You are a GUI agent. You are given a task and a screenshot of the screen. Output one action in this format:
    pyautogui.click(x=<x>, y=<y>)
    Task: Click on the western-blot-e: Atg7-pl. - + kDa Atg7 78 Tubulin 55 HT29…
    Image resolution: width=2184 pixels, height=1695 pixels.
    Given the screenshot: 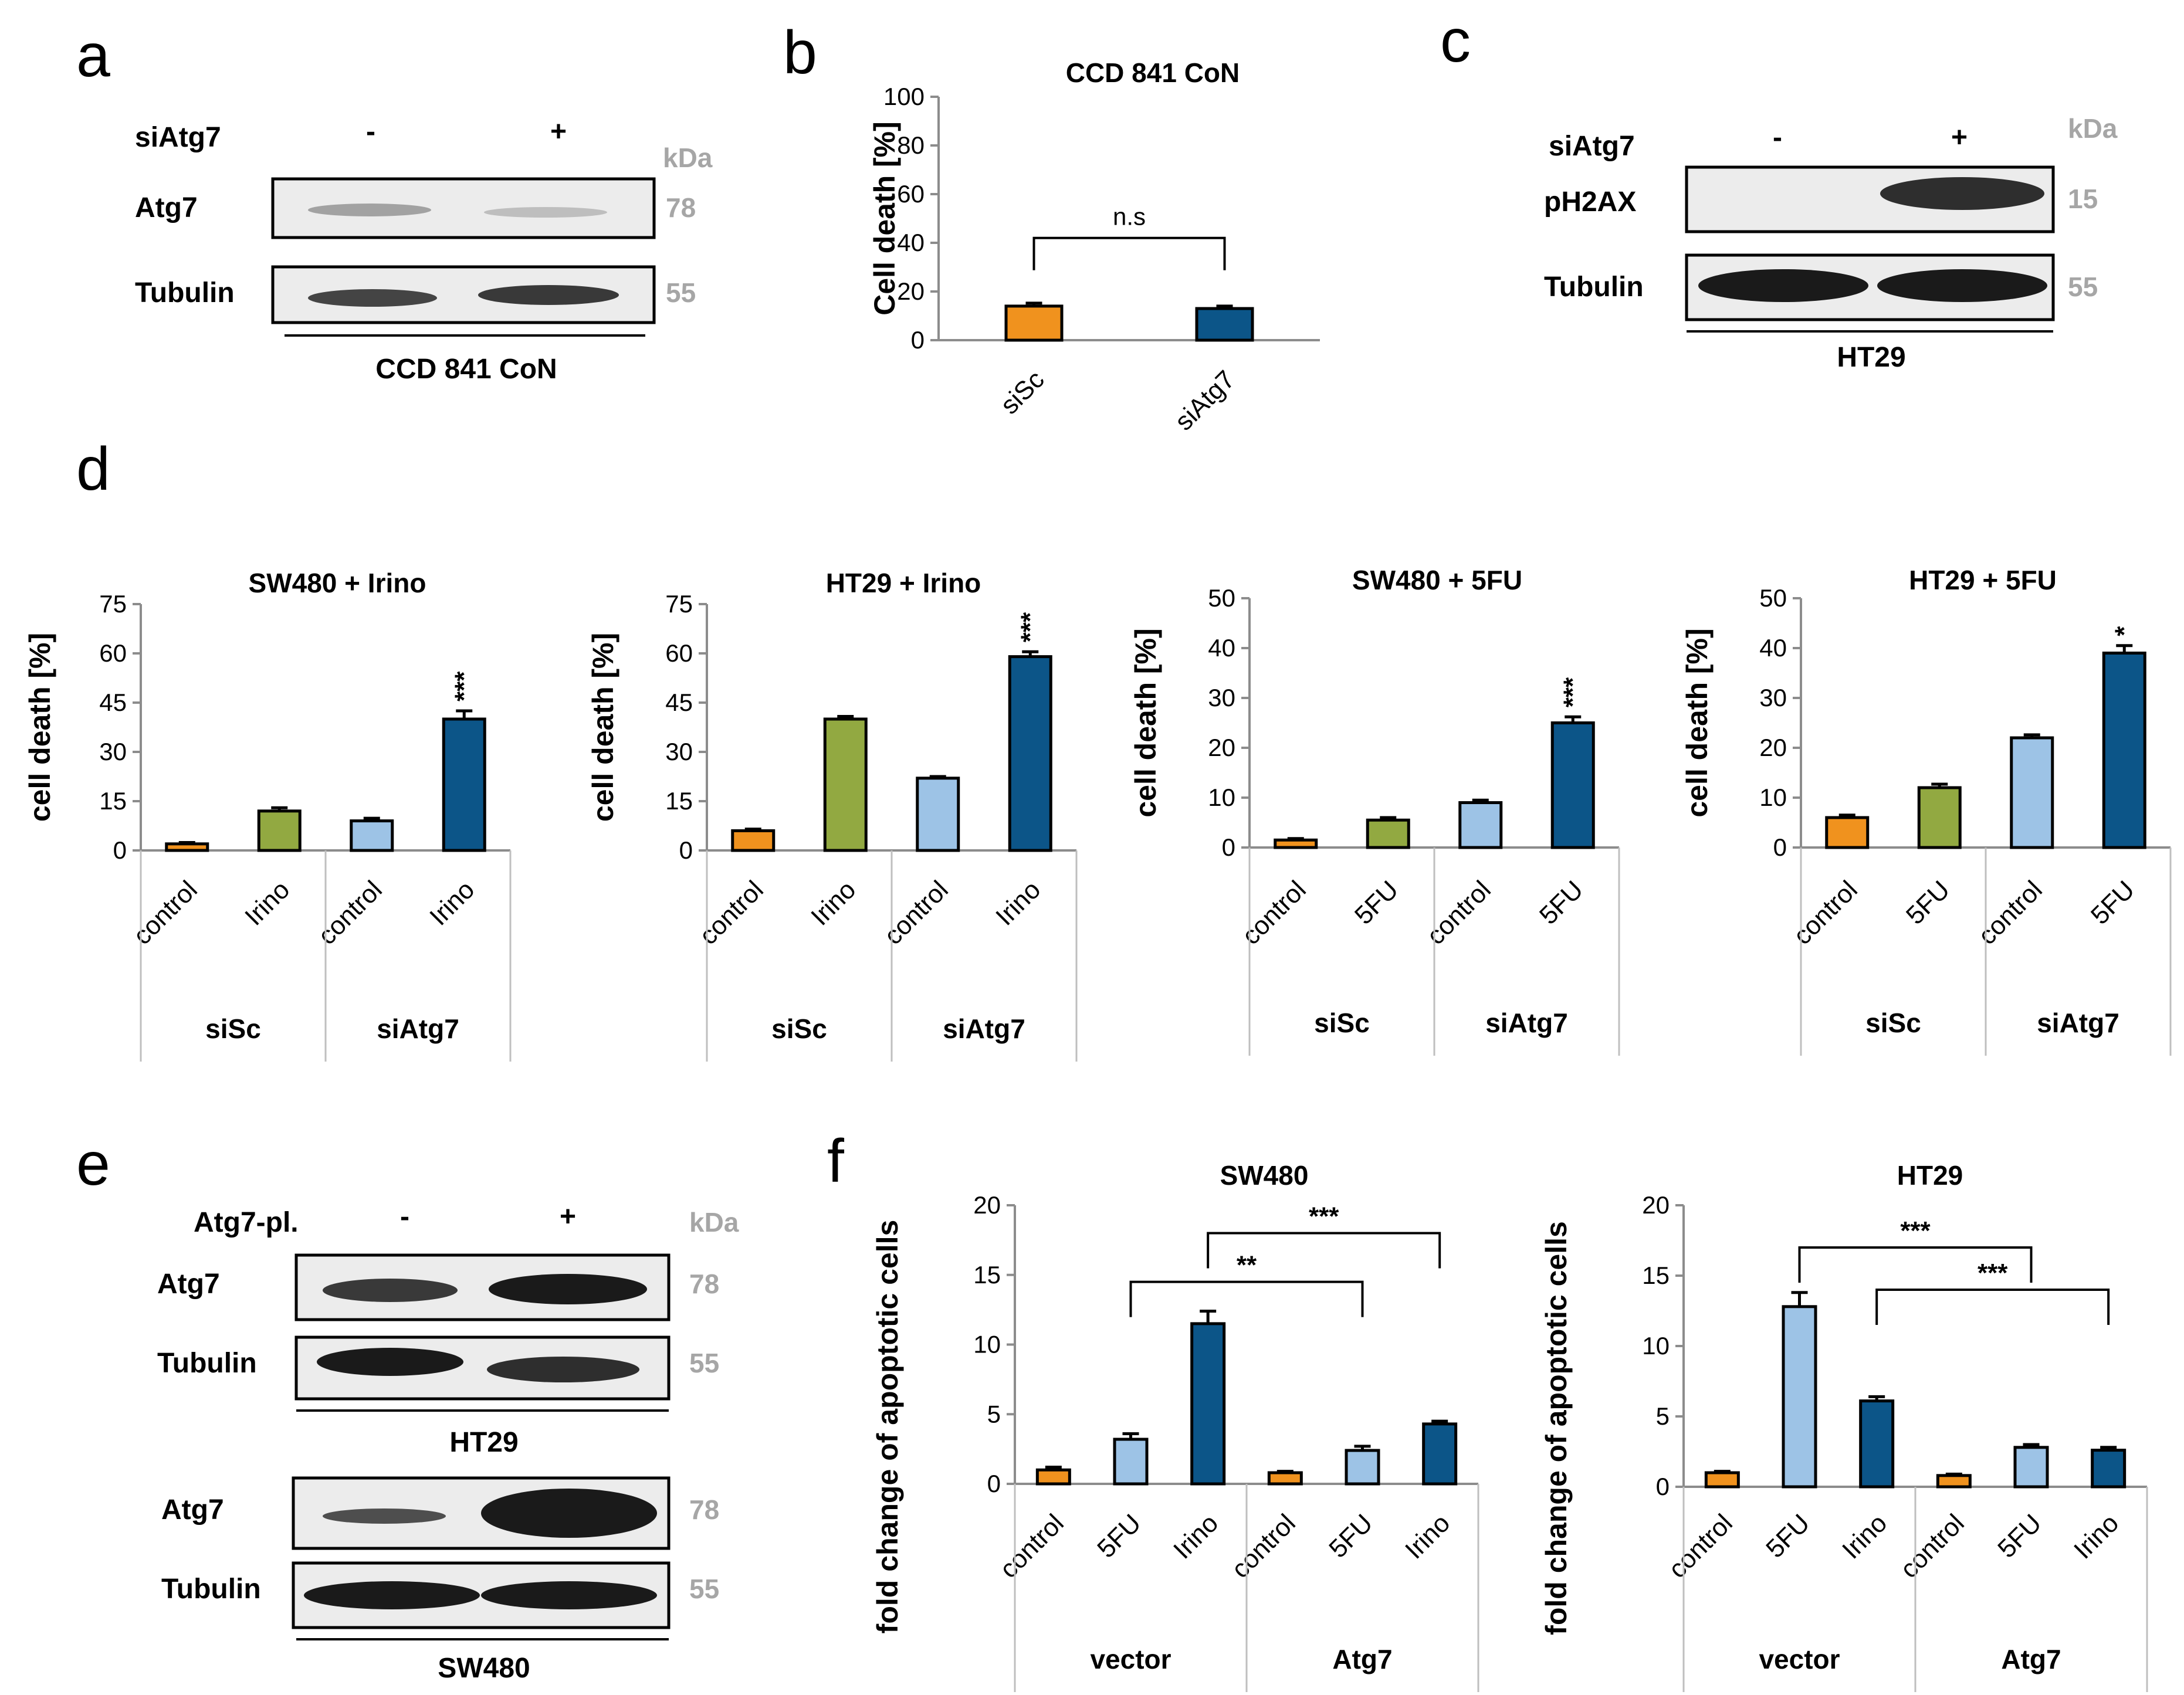 What is the action you would take?
    pyautogui.click(x=448, y=1442)
    